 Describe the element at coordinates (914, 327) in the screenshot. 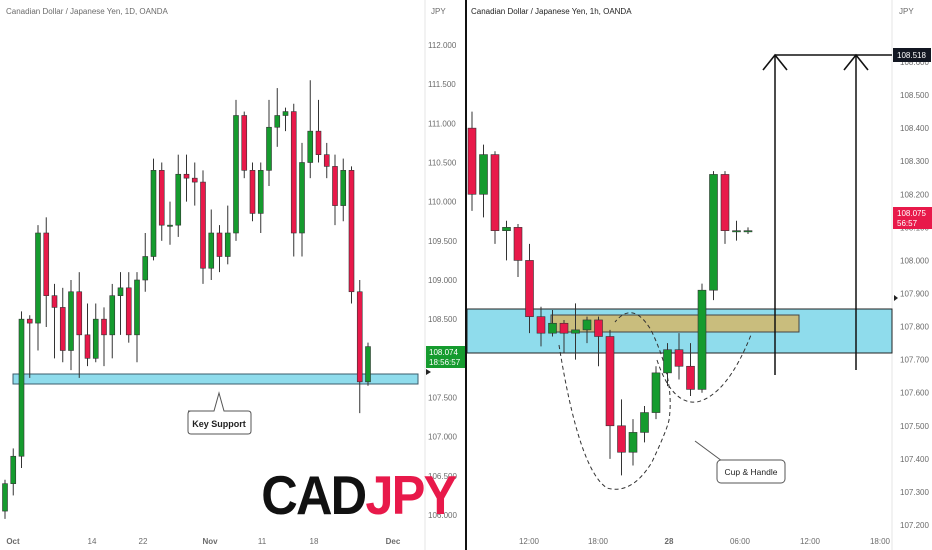

I see `y-tick-label: 107.800` at that location.